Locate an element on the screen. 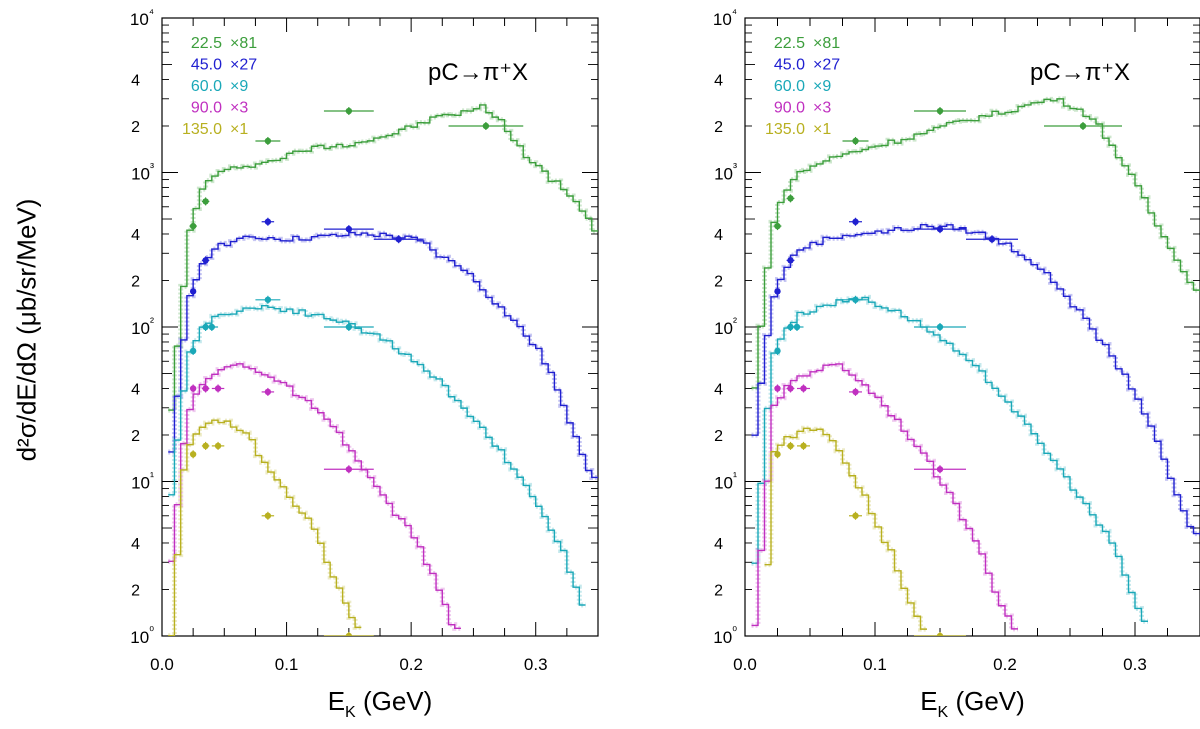  legend-angle: 90.0 is located at coordinates (206, 108).